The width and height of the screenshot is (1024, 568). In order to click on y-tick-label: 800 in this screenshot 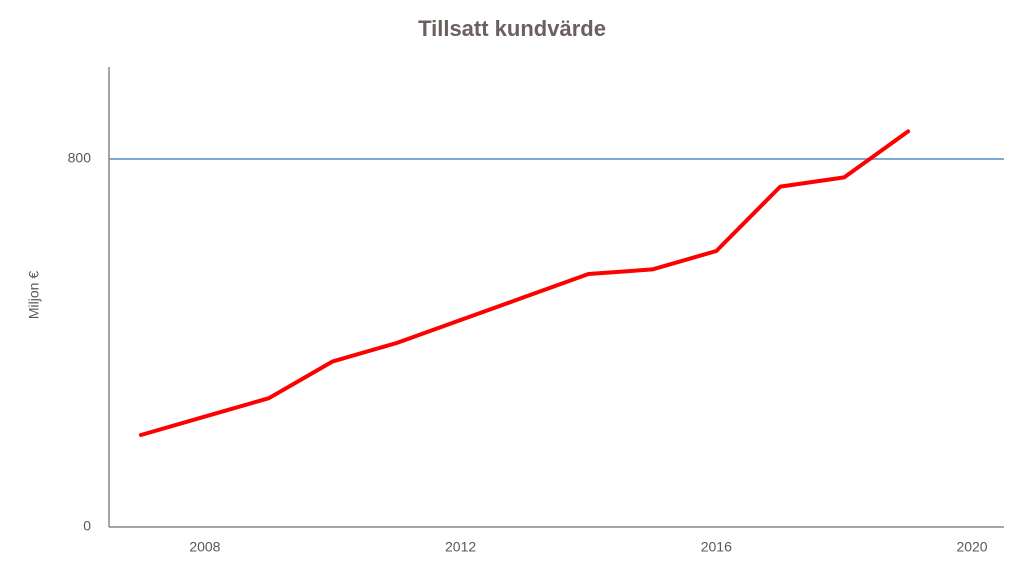, I will do `click(80, 158)`.